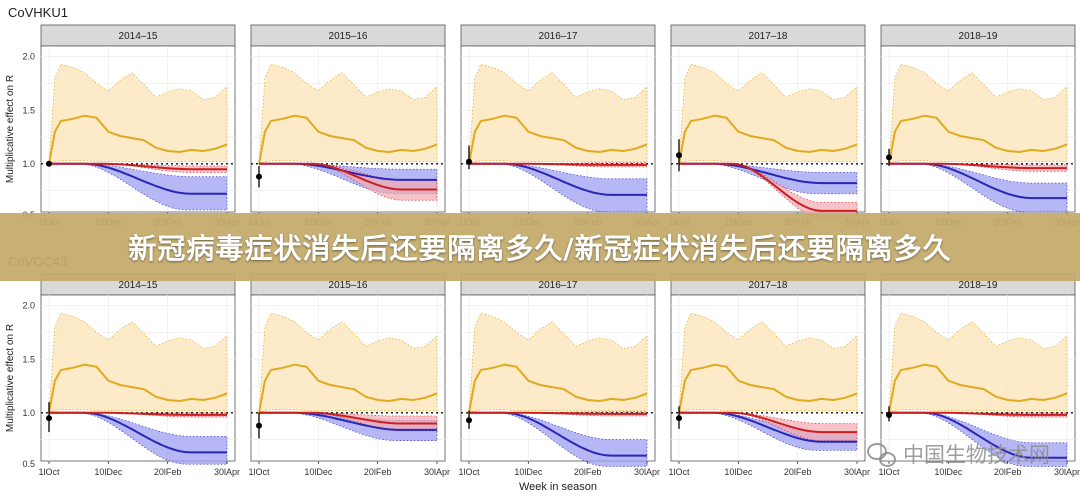  I want to click on wechat-icon, so click(882, 454).